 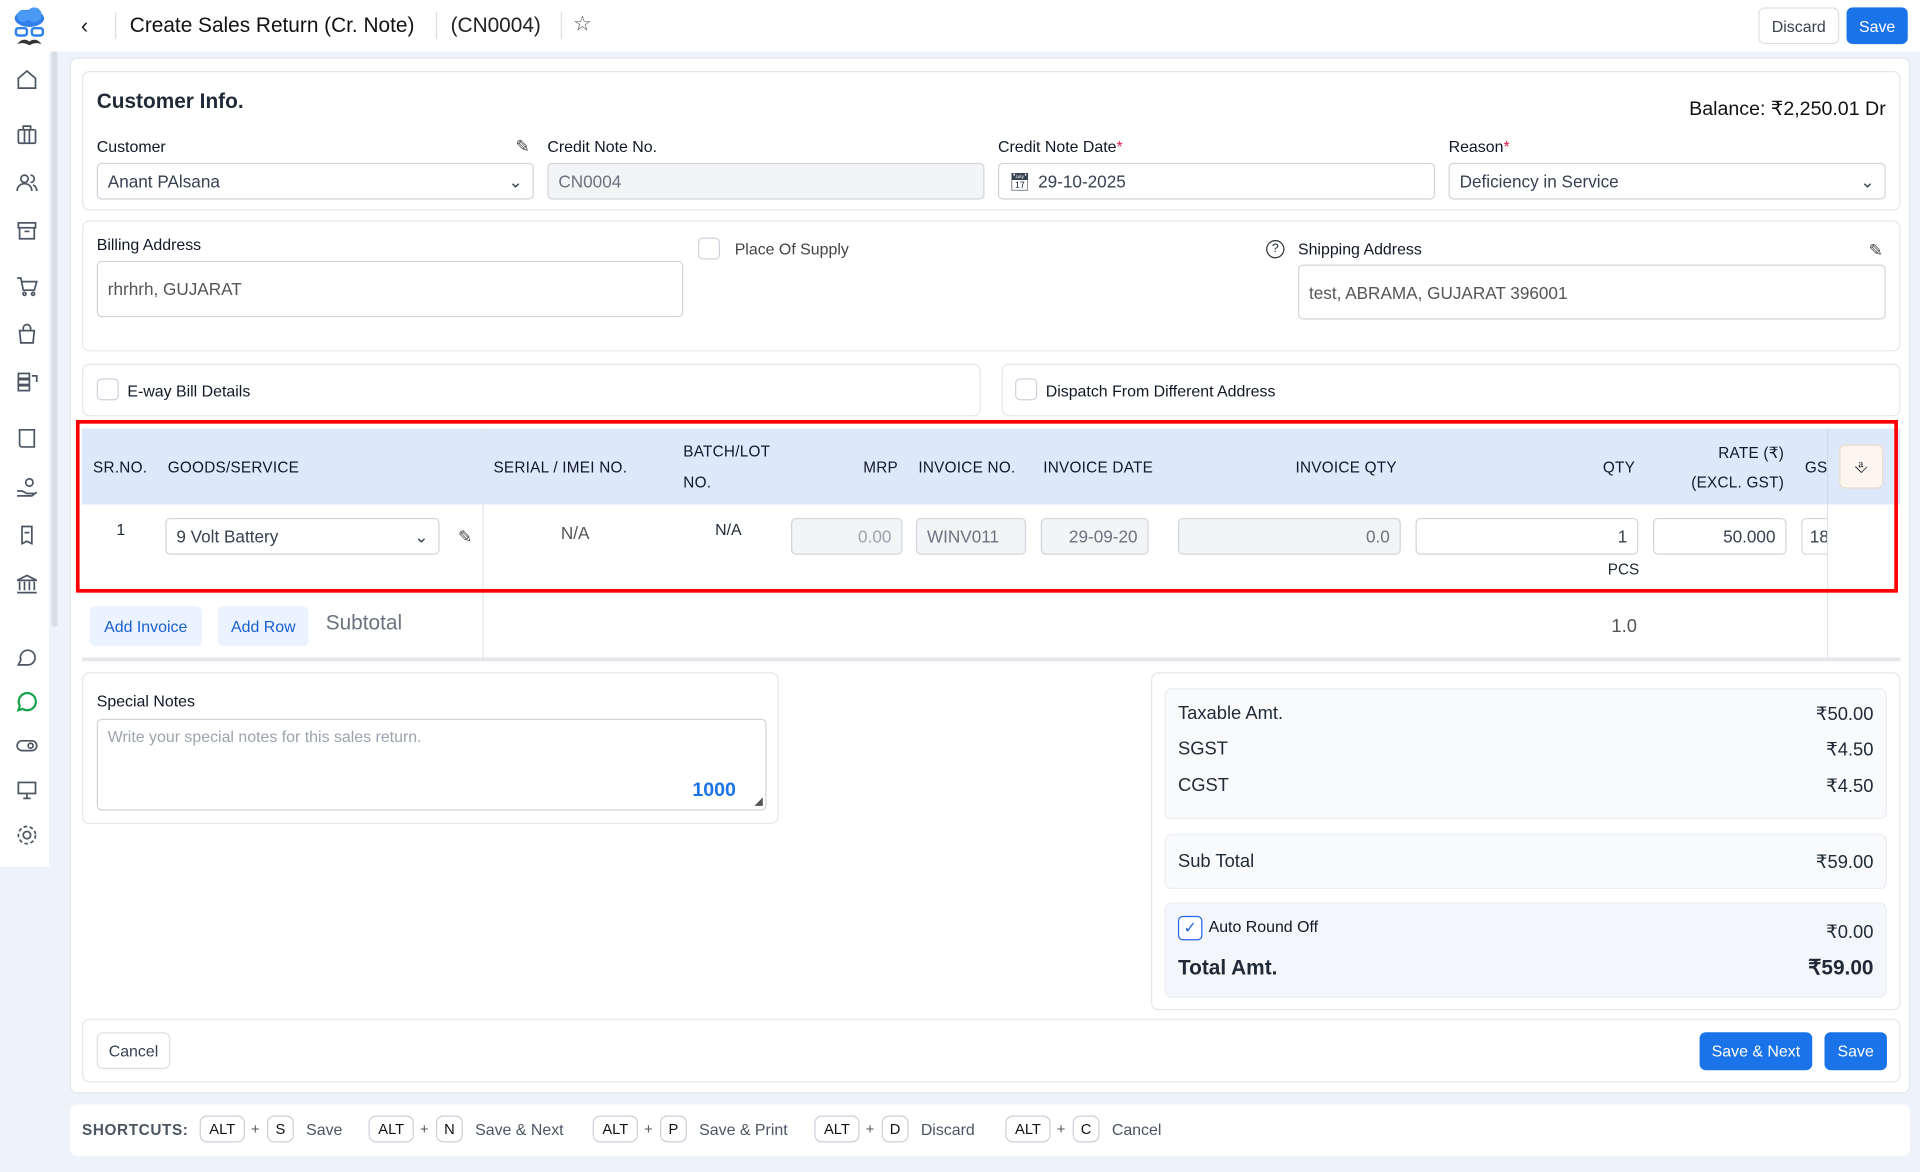 What do you see at coordinates (1026, 389) in the screenshot?
I see `dispatch-checkbox` at bounding box center [1026, 389].